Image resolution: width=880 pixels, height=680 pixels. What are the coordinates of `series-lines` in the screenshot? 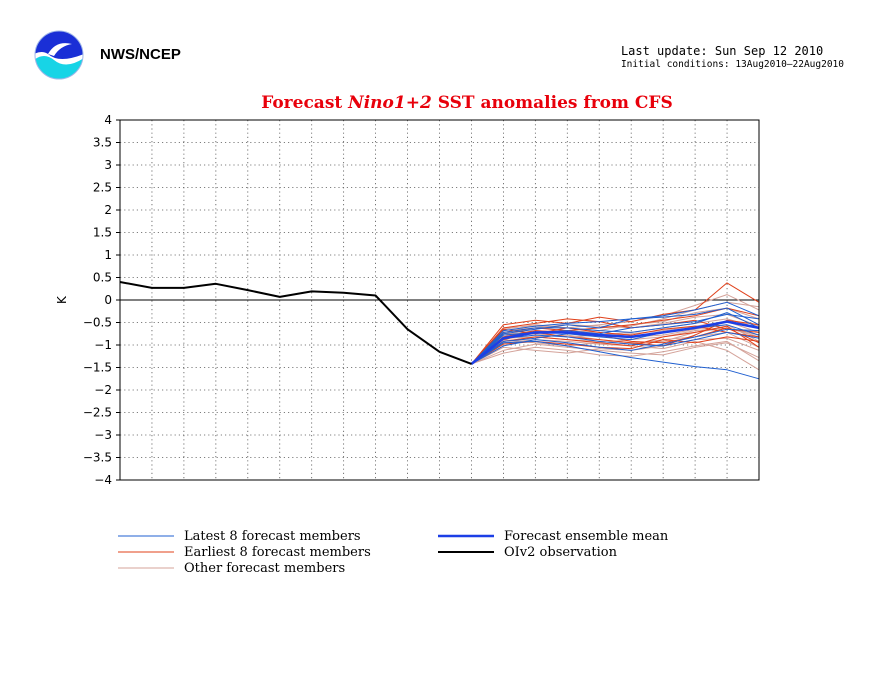 It's located at (439, 330).